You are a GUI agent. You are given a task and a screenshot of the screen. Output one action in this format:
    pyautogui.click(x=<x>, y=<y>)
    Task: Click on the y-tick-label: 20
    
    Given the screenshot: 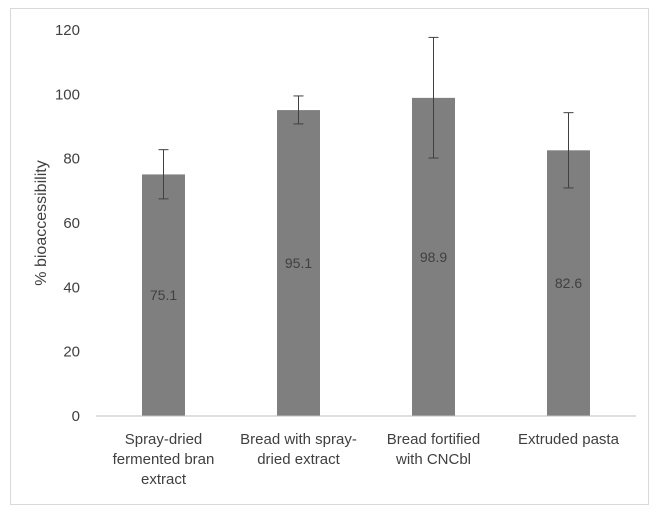 What is the action you would take?
    pyautogui.click(x=71, y=352)
    